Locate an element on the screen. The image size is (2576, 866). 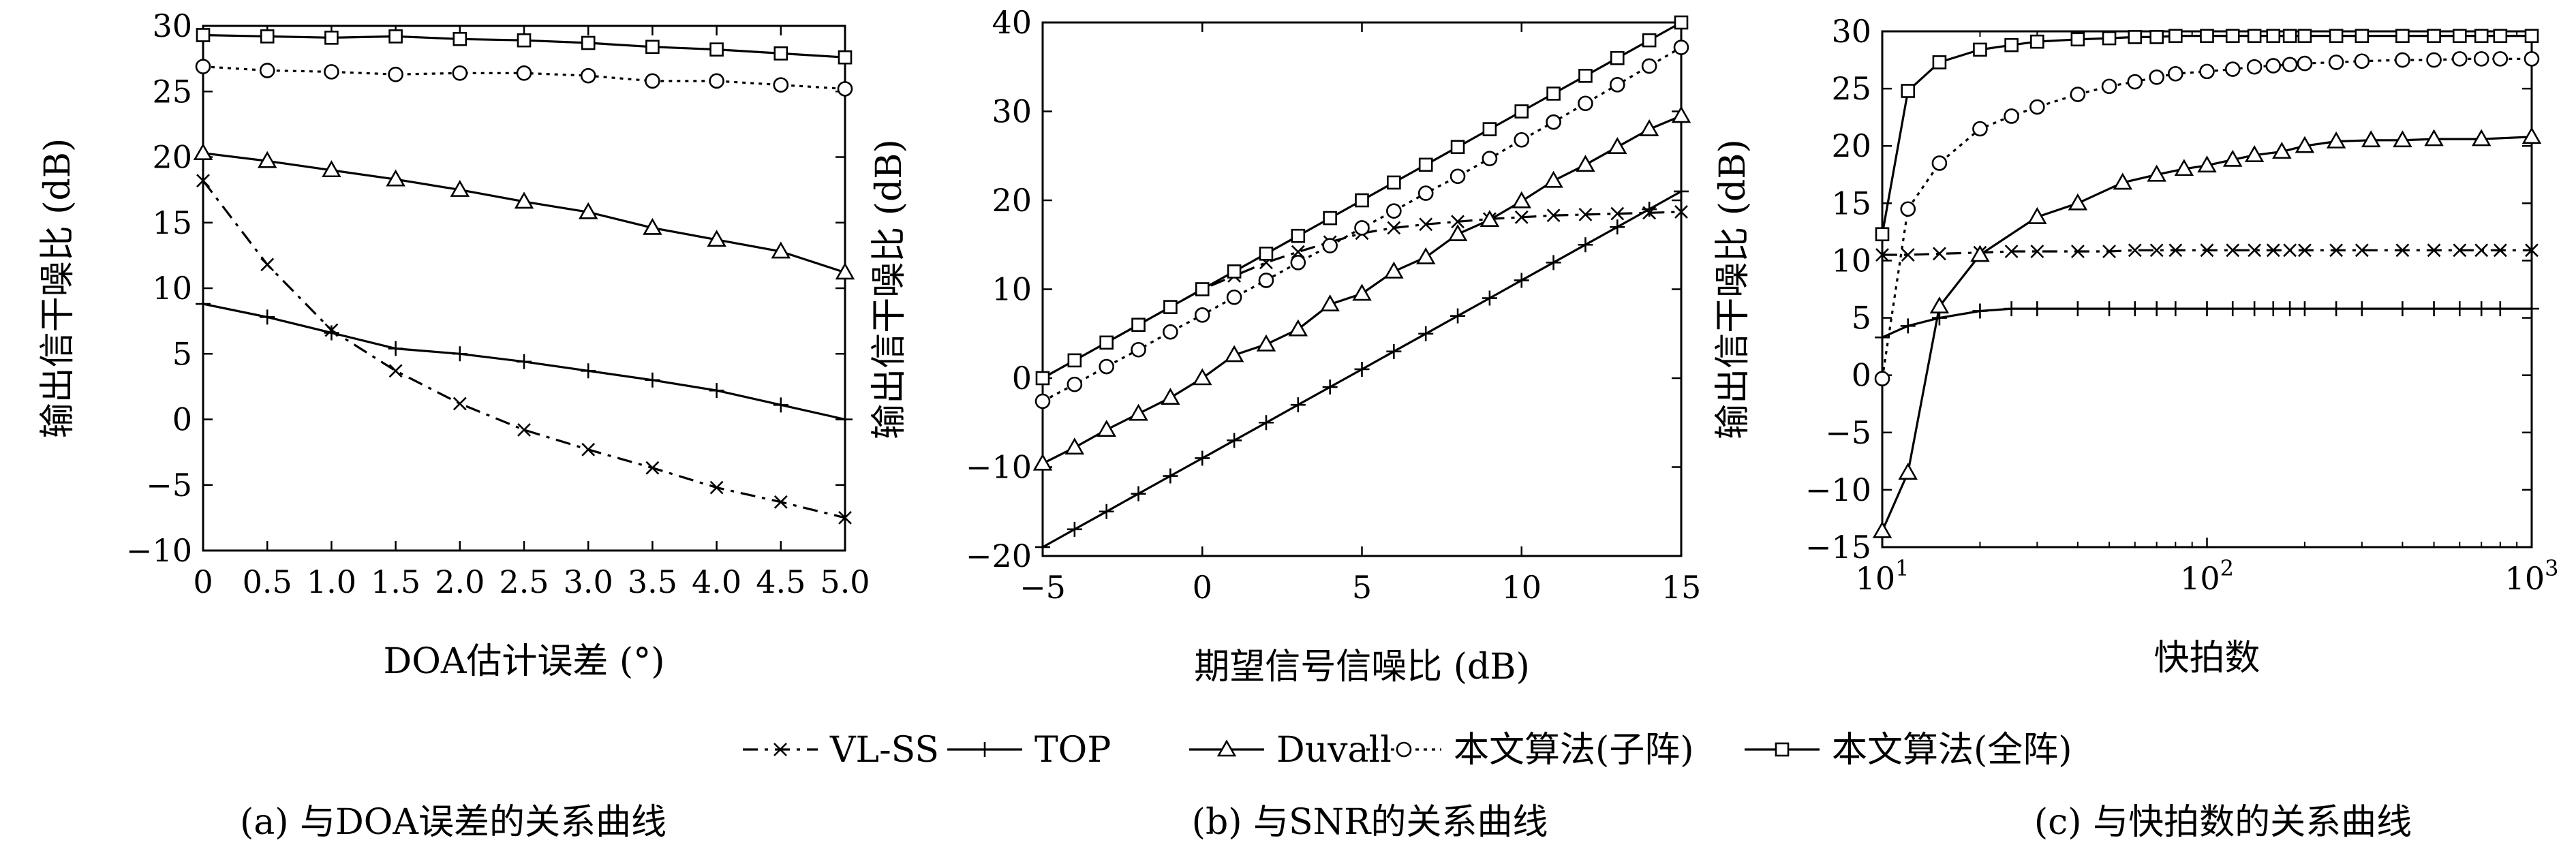
legend-label: 本文算法(全阵) is located at coordinates (1952, 750).